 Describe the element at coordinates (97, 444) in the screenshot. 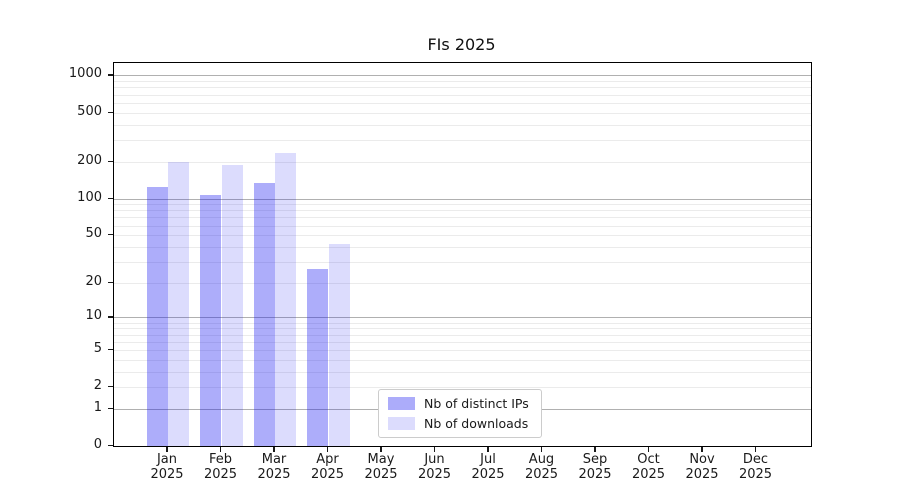

I see `y-tick-label: 0` at that location.